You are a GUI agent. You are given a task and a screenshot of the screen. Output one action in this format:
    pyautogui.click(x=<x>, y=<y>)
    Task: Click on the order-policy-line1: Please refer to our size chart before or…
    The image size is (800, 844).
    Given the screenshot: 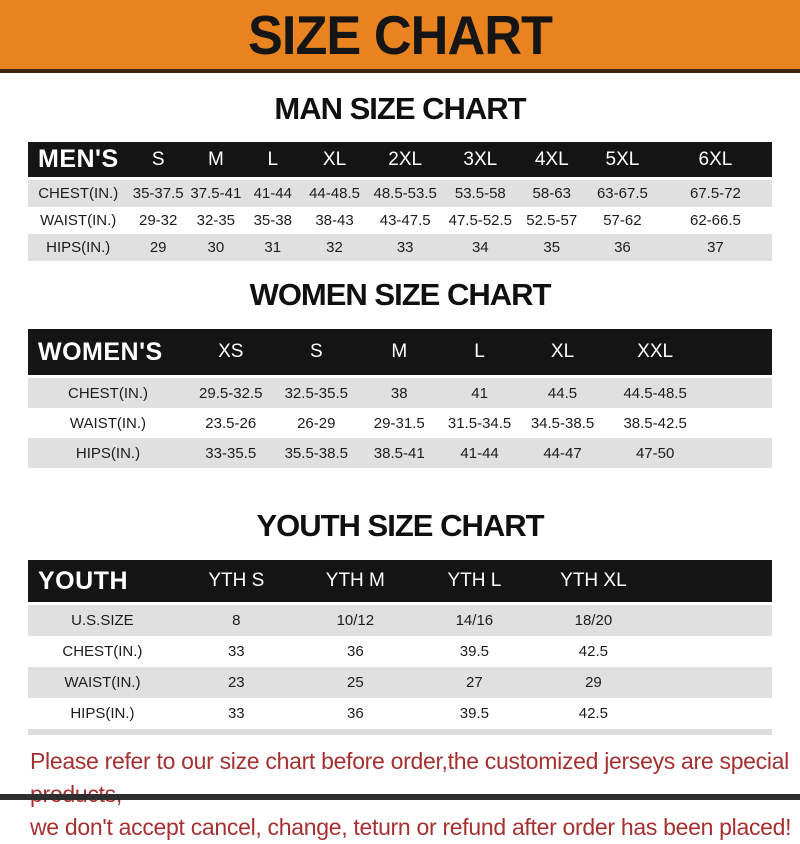 What is the action you would take?
    pyautogui.click(x=409, y=777)
    